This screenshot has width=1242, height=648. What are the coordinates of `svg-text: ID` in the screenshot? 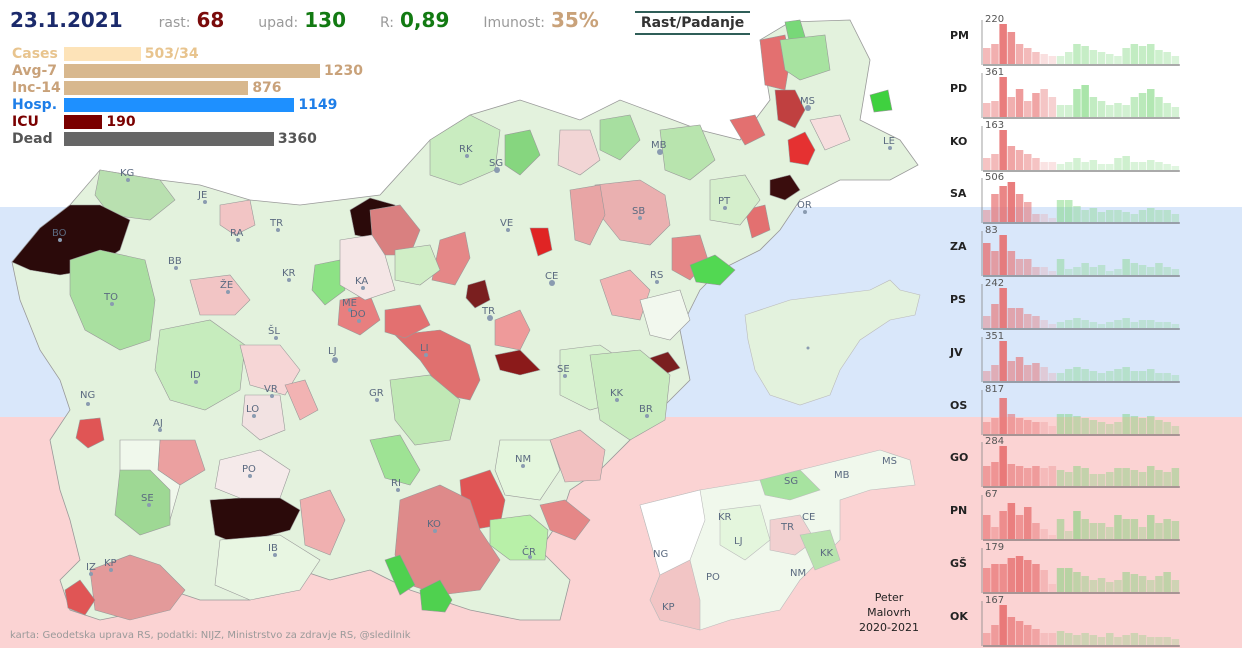 It's located at (195, 375).